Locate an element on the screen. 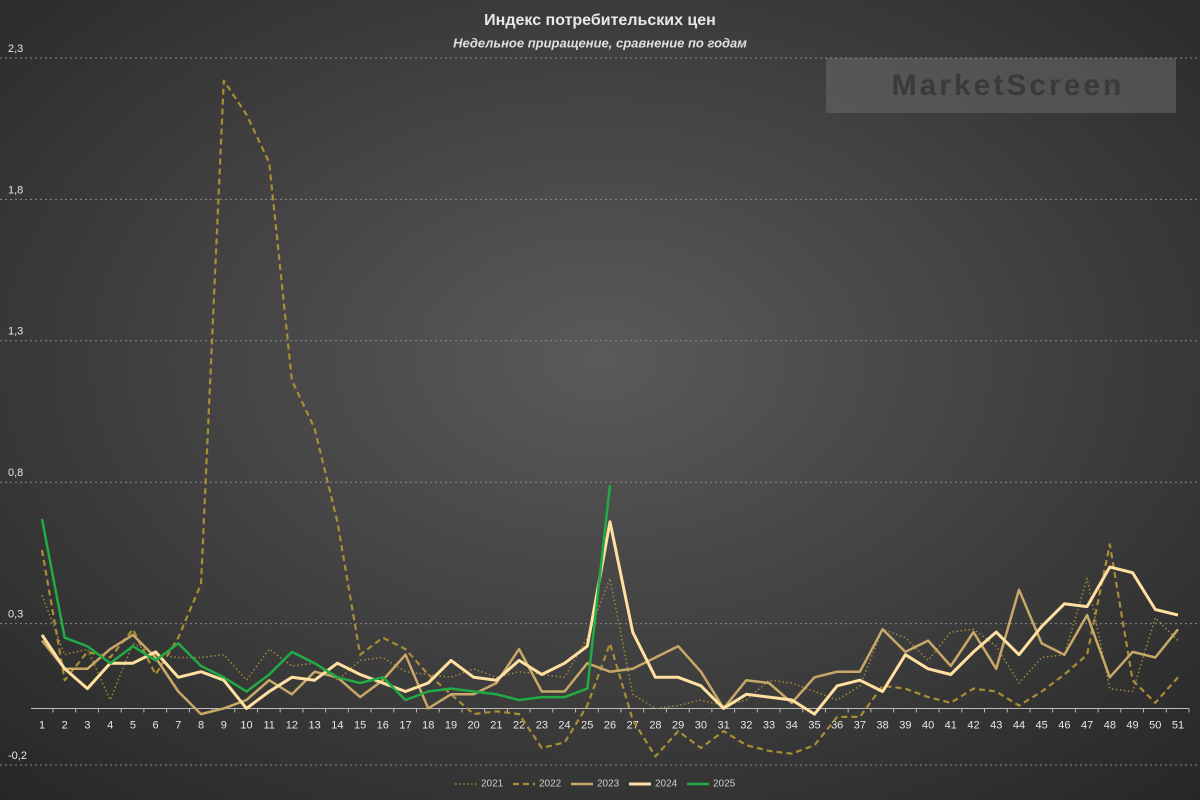 Image resolution: width=1200 pixels, height=800 pixels. x-tick-label: 20 is located at coordinates (474, 725).